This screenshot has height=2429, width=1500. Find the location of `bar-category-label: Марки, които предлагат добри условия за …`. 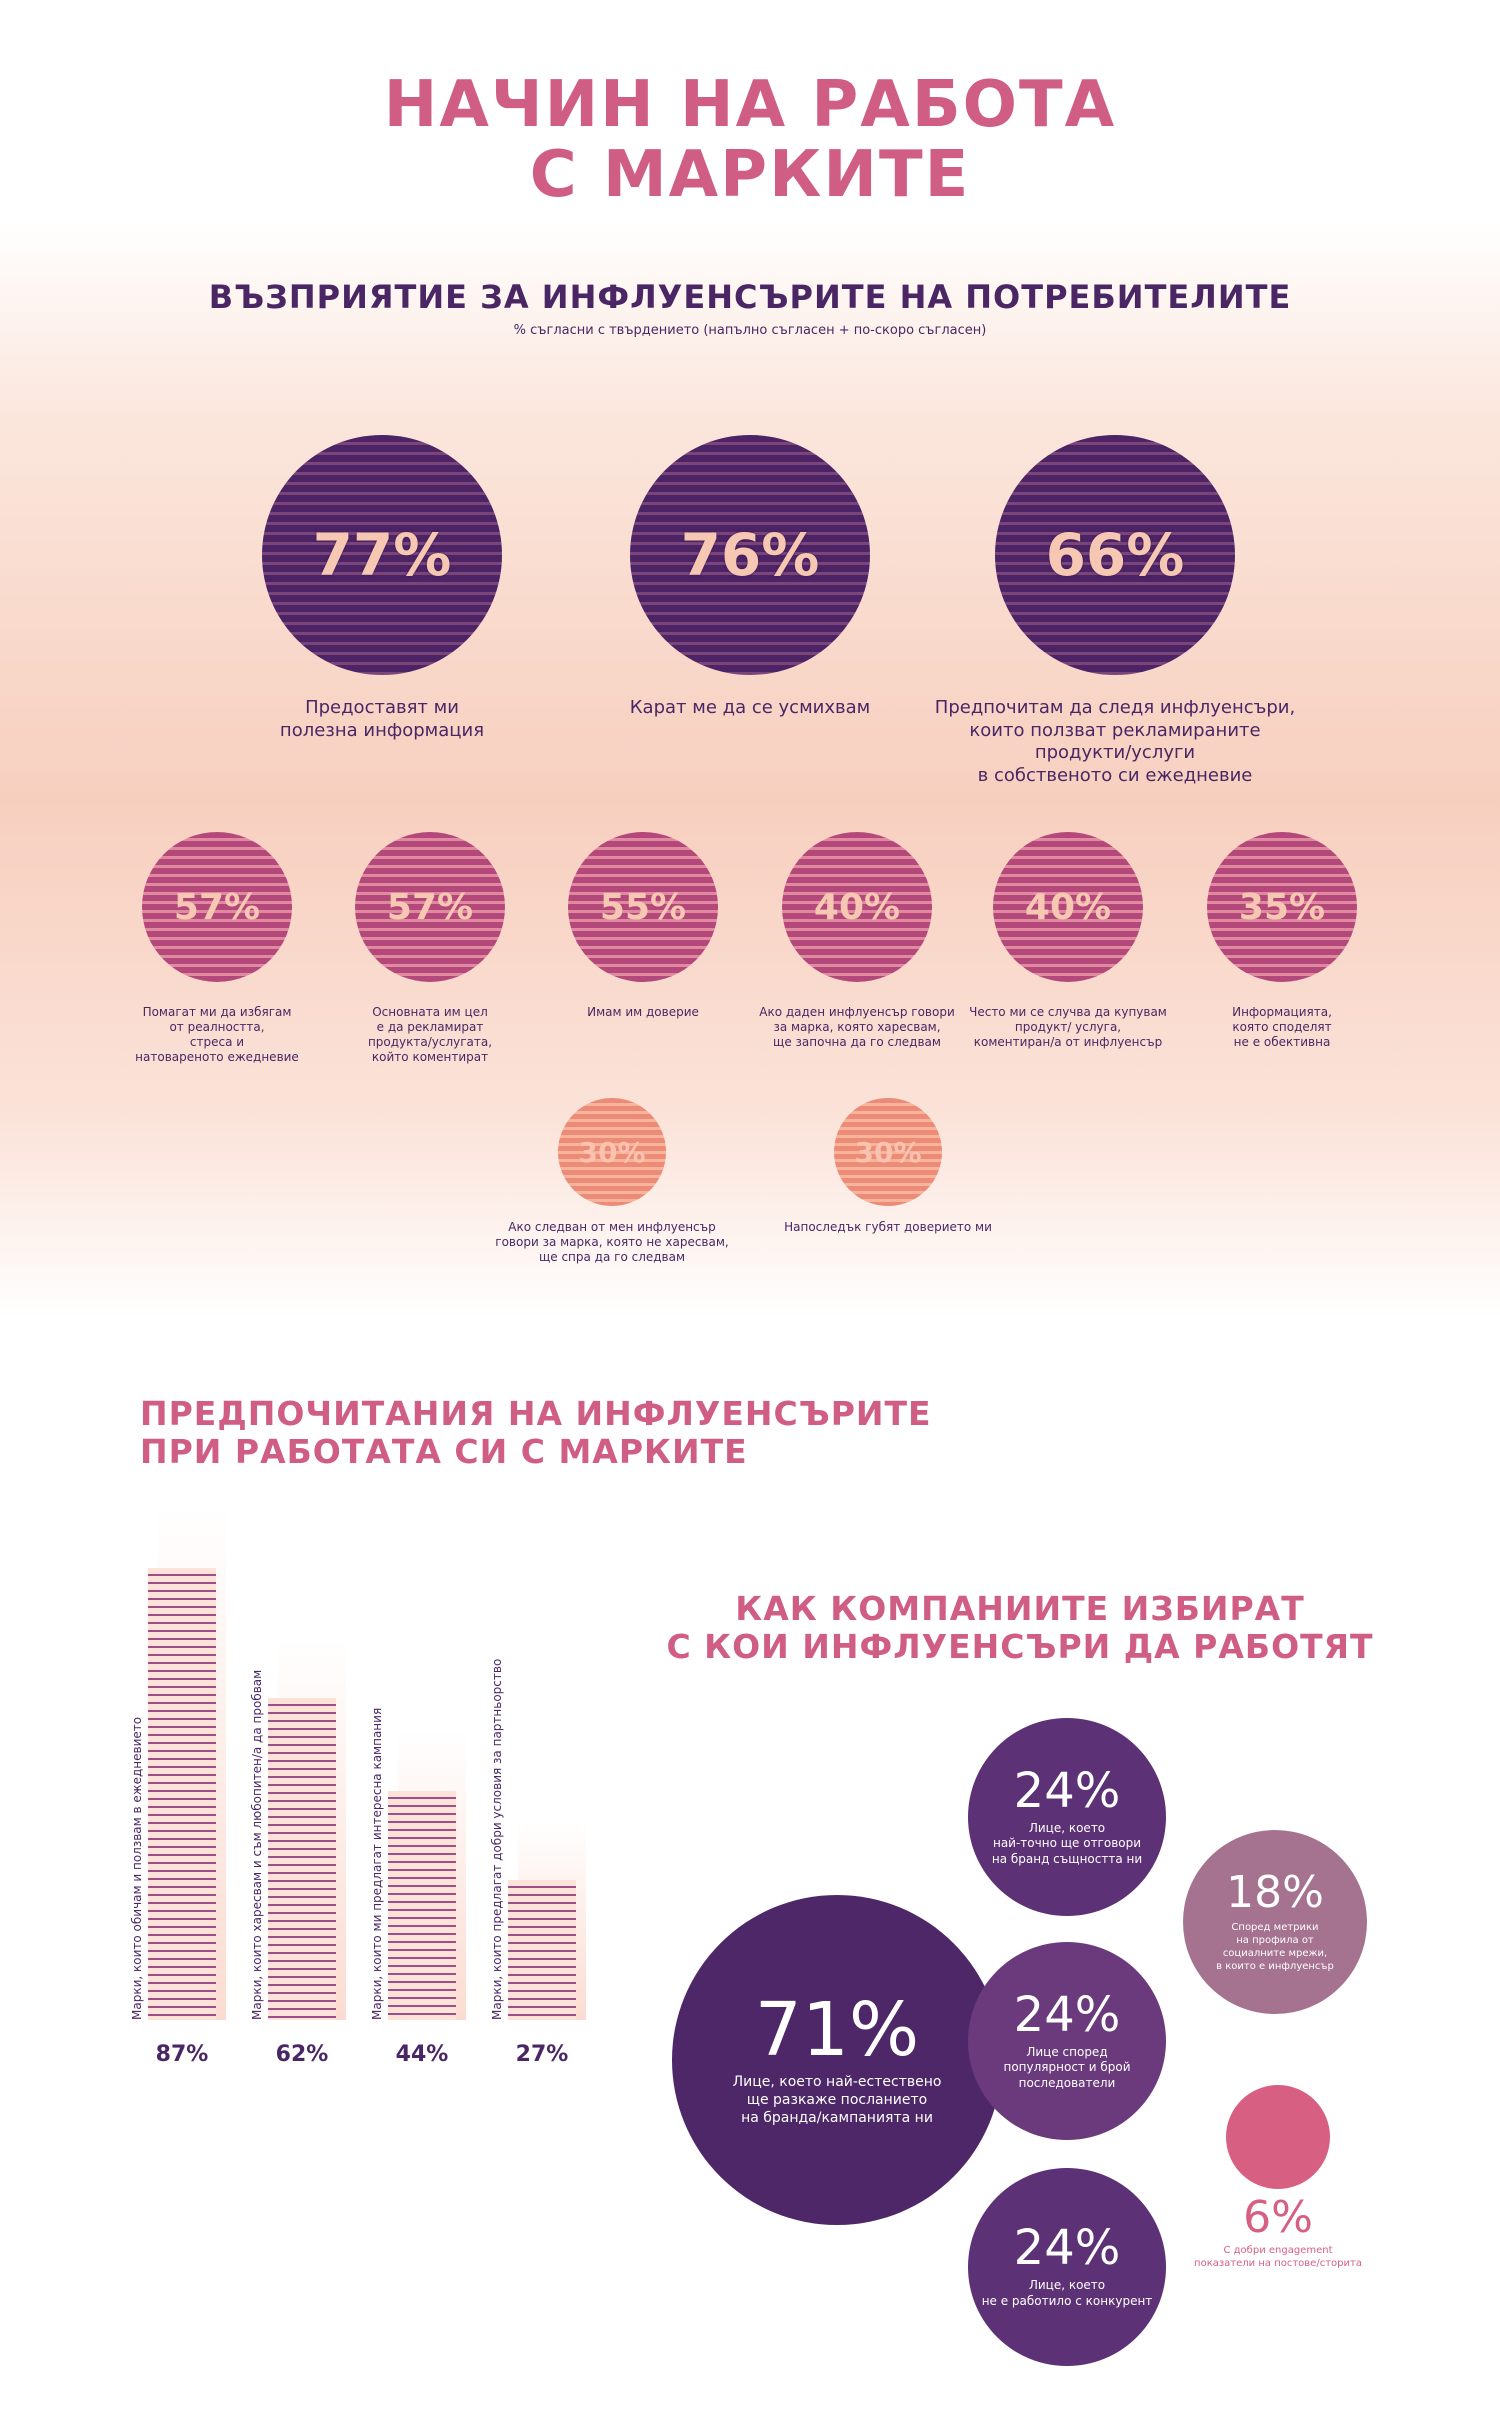

bar-category-label: Марки, които предлагат добри условия за … is located at coordinates (497, 1839).